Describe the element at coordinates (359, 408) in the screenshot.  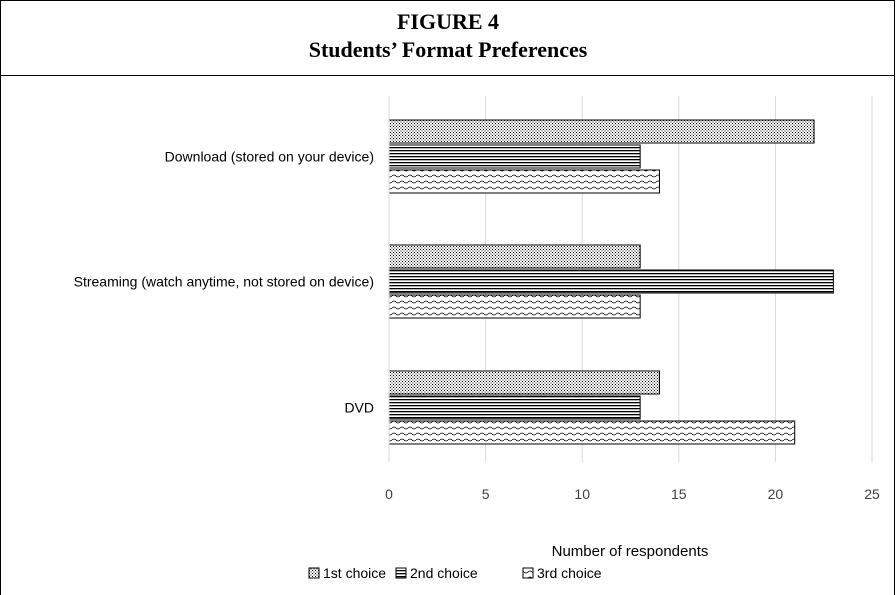
I see `category-label: DVD` at that location.